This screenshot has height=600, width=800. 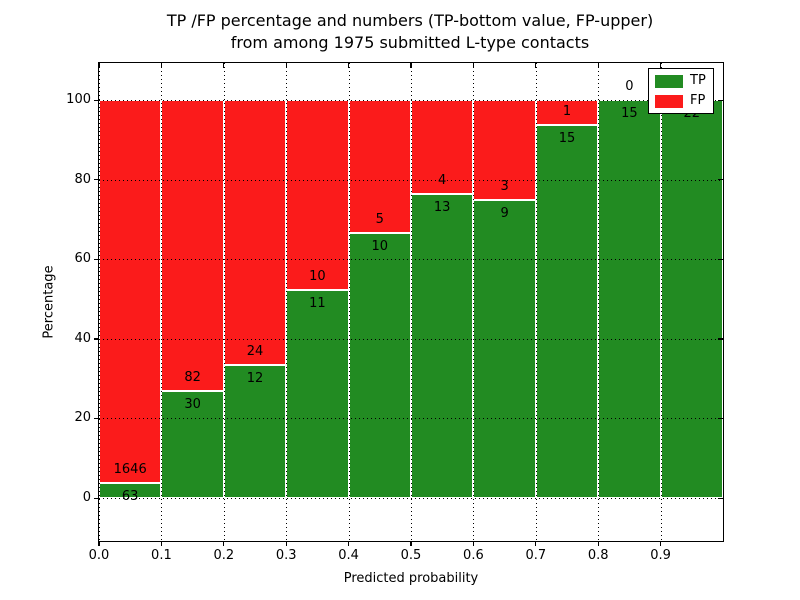 What do you see at coordinates (669, 101) in the screenshot?
I see `fp-swatch` at bounding box center [669, 101].